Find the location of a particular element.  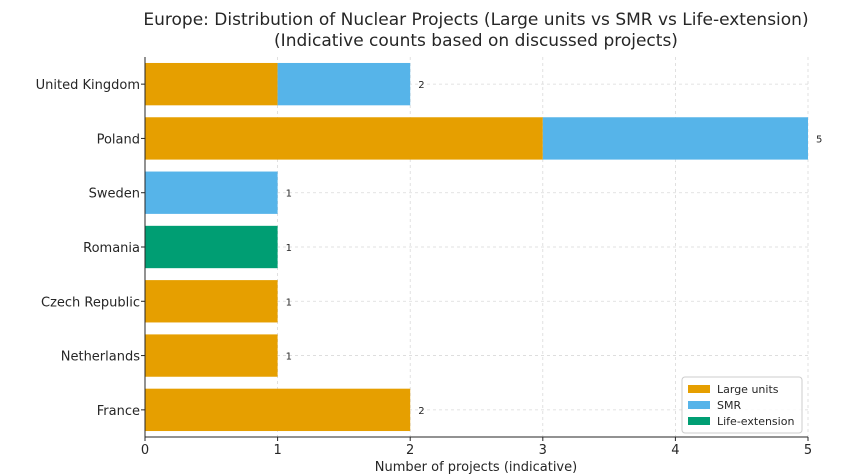

x-tick-label: 1 is located at coordinates (277, 450).